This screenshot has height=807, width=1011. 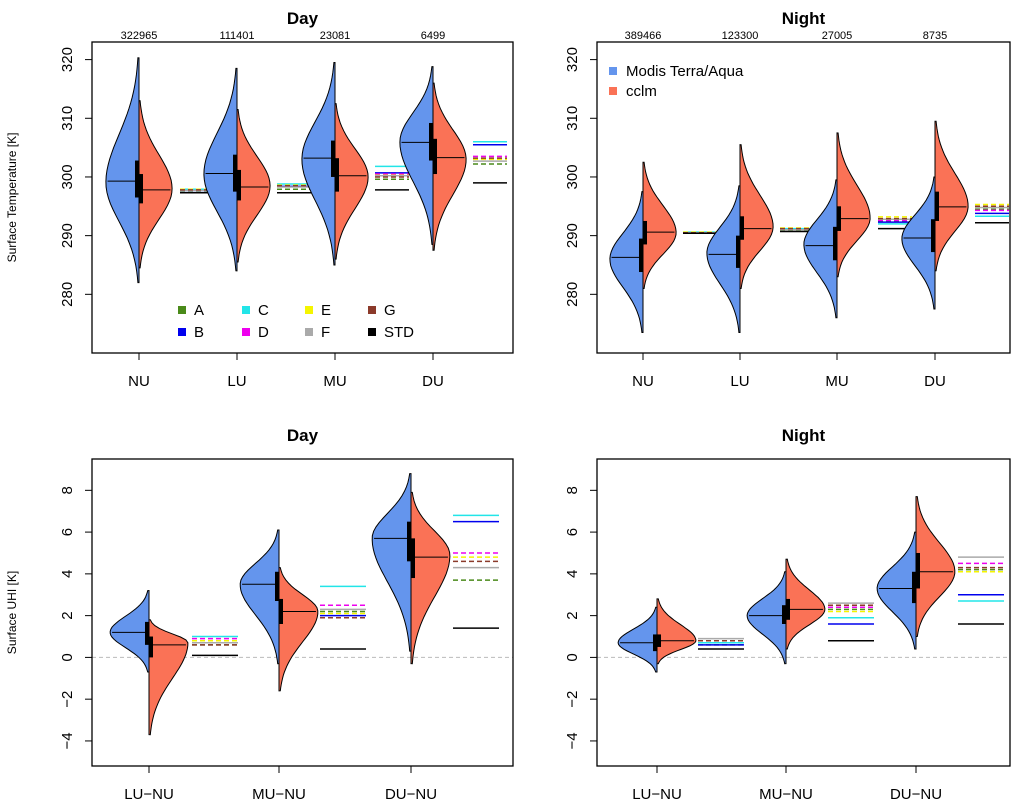 I want to click on legend-label: C, so click(x=263, y=310).